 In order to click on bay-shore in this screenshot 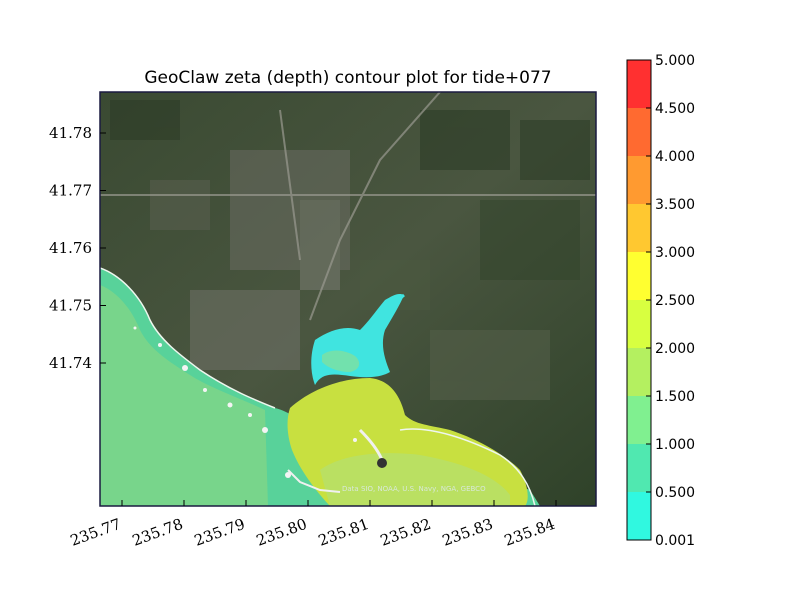, I will do `click(467, 467)`.